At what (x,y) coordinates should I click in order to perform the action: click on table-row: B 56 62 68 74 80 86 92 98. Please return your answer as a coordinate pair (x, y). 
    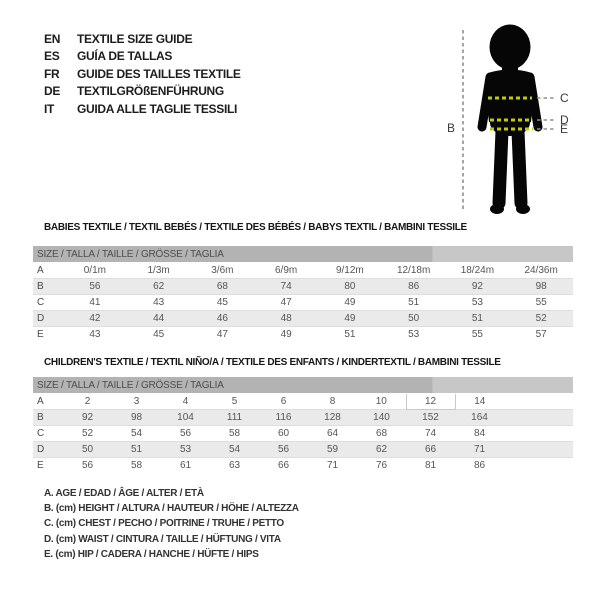
    Looking at the image, I should click on (303, 286).